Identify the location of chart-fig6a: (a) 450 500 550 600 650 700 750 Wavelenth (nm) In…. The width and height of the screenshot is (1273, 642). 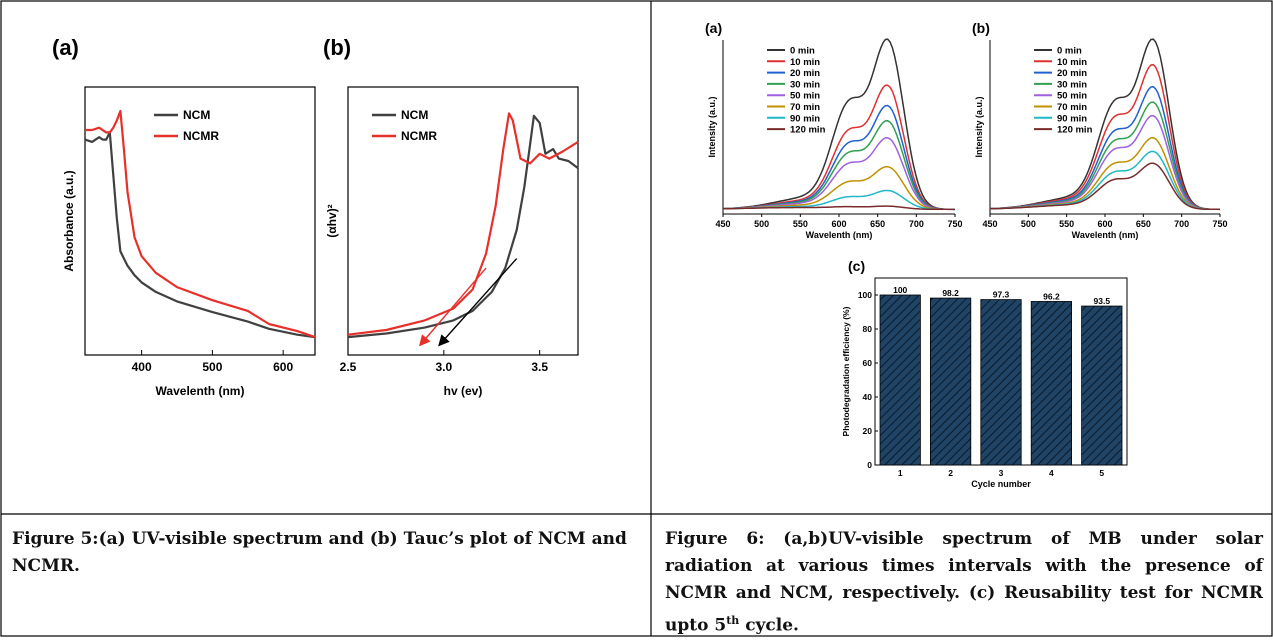
(834, 130).